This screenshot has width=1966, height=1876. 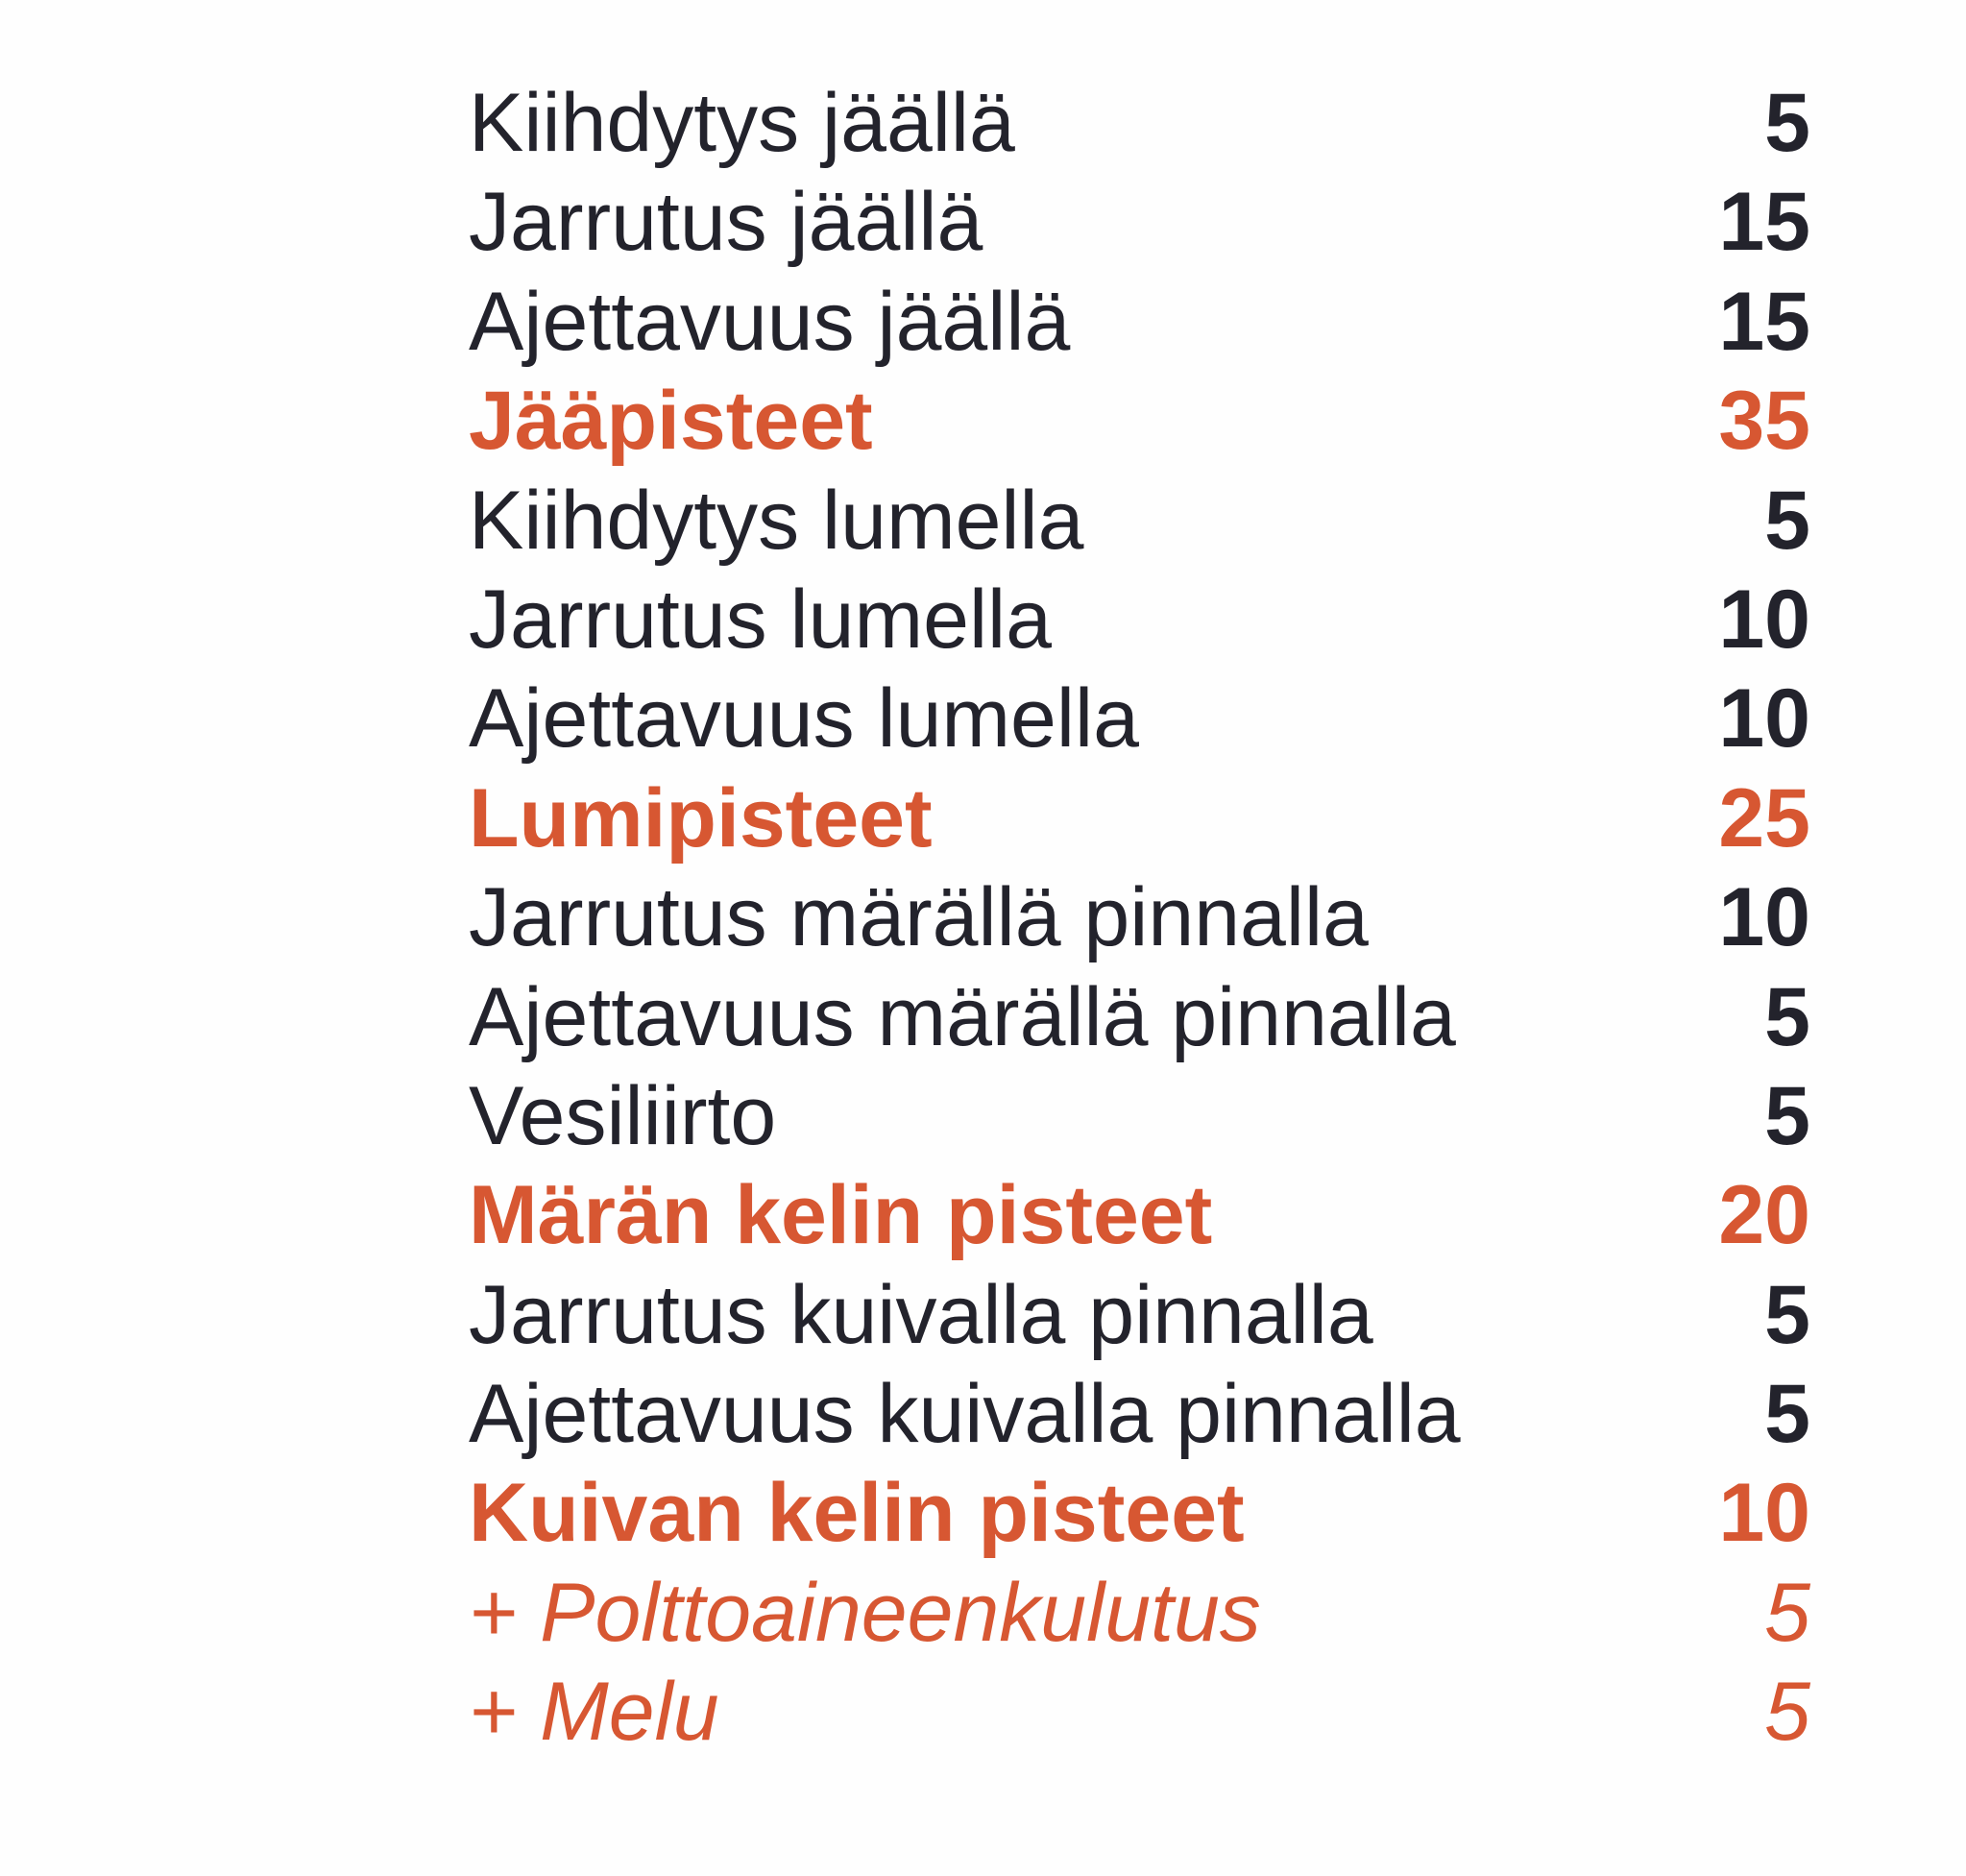 I want to click on extra-label: + Polttoaineenkulutus, so click(x=865, y=1612).